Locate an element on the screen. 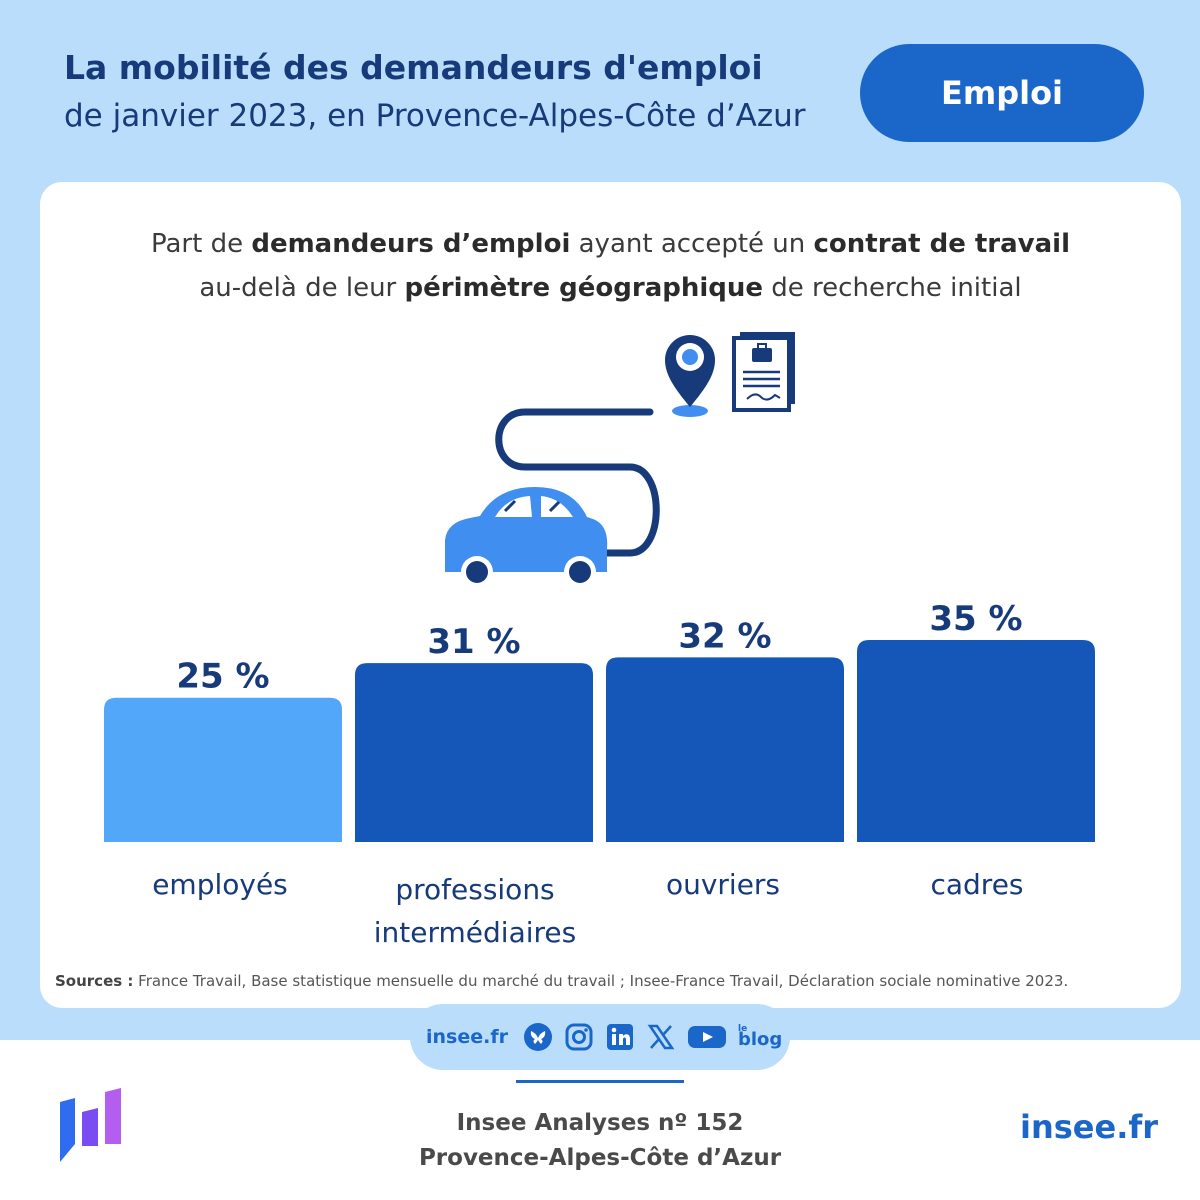 The width and height of the screenshot is (1200, 1200). map-pin-icon is located at coordinates (690, 376).